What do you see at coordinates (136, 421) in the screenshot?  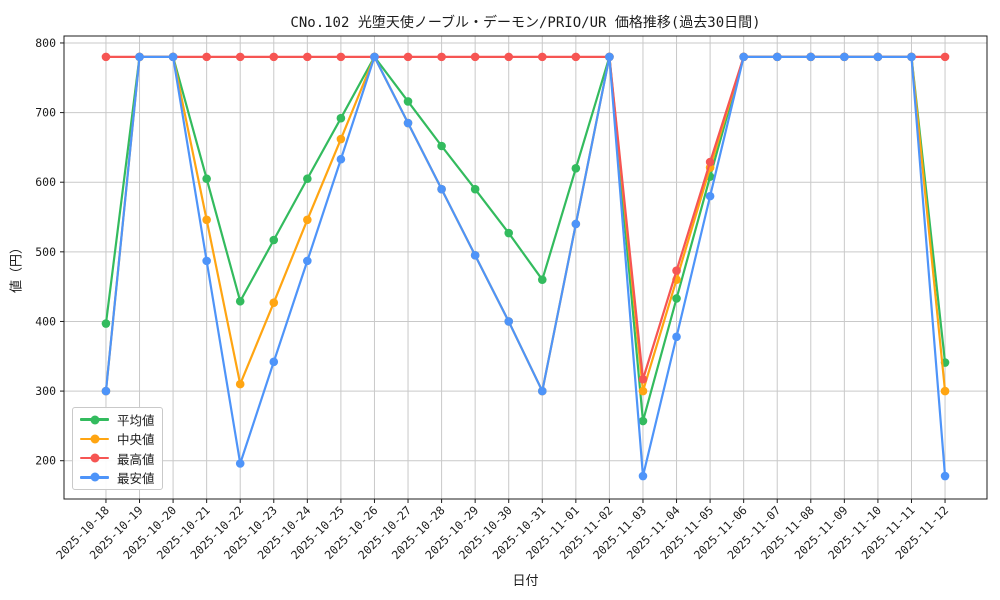 I see `legend-label: 平均値` at bounding box center [136, 421].